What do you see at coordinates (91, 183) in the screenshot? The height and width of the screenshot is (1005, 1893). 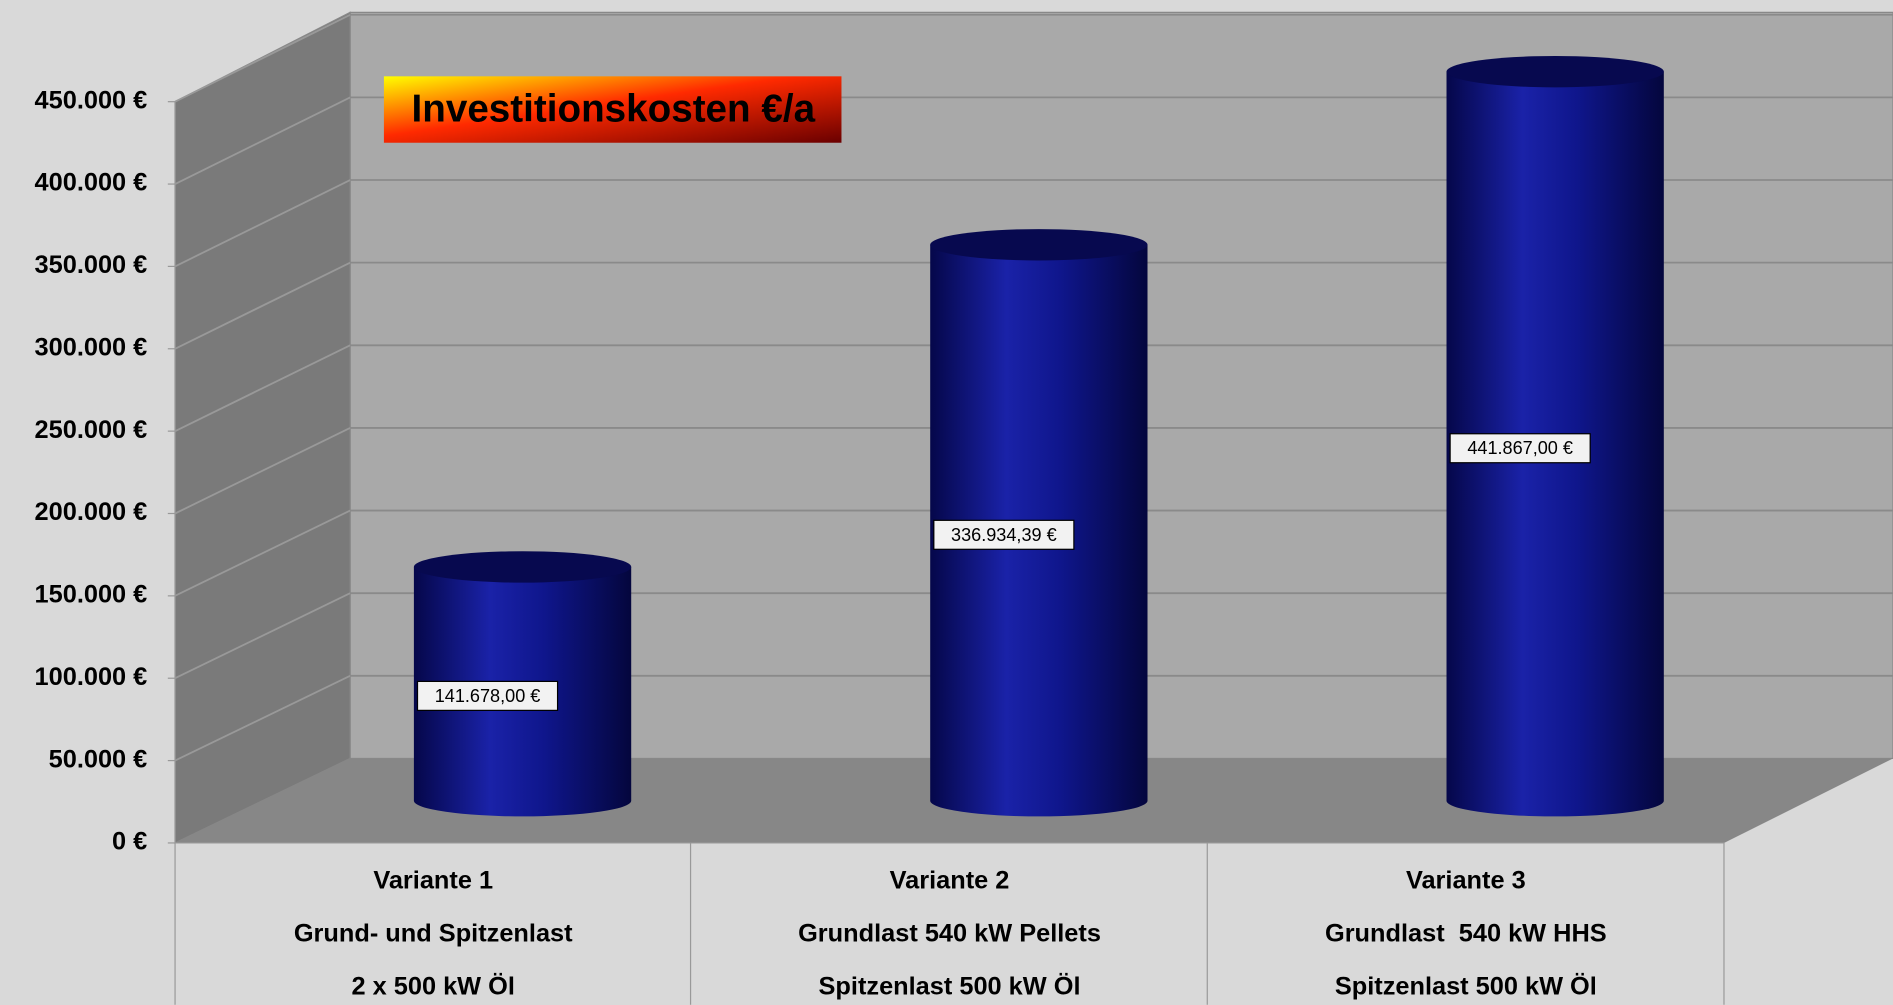 I see `y-tick-label: 400.000 €` at bounding box center [91, 183].